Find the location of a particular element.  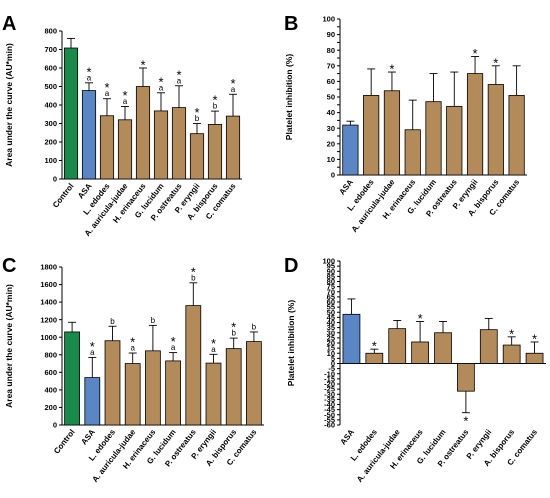

y-tick-label: 75 is located at coordinates (331, 286).